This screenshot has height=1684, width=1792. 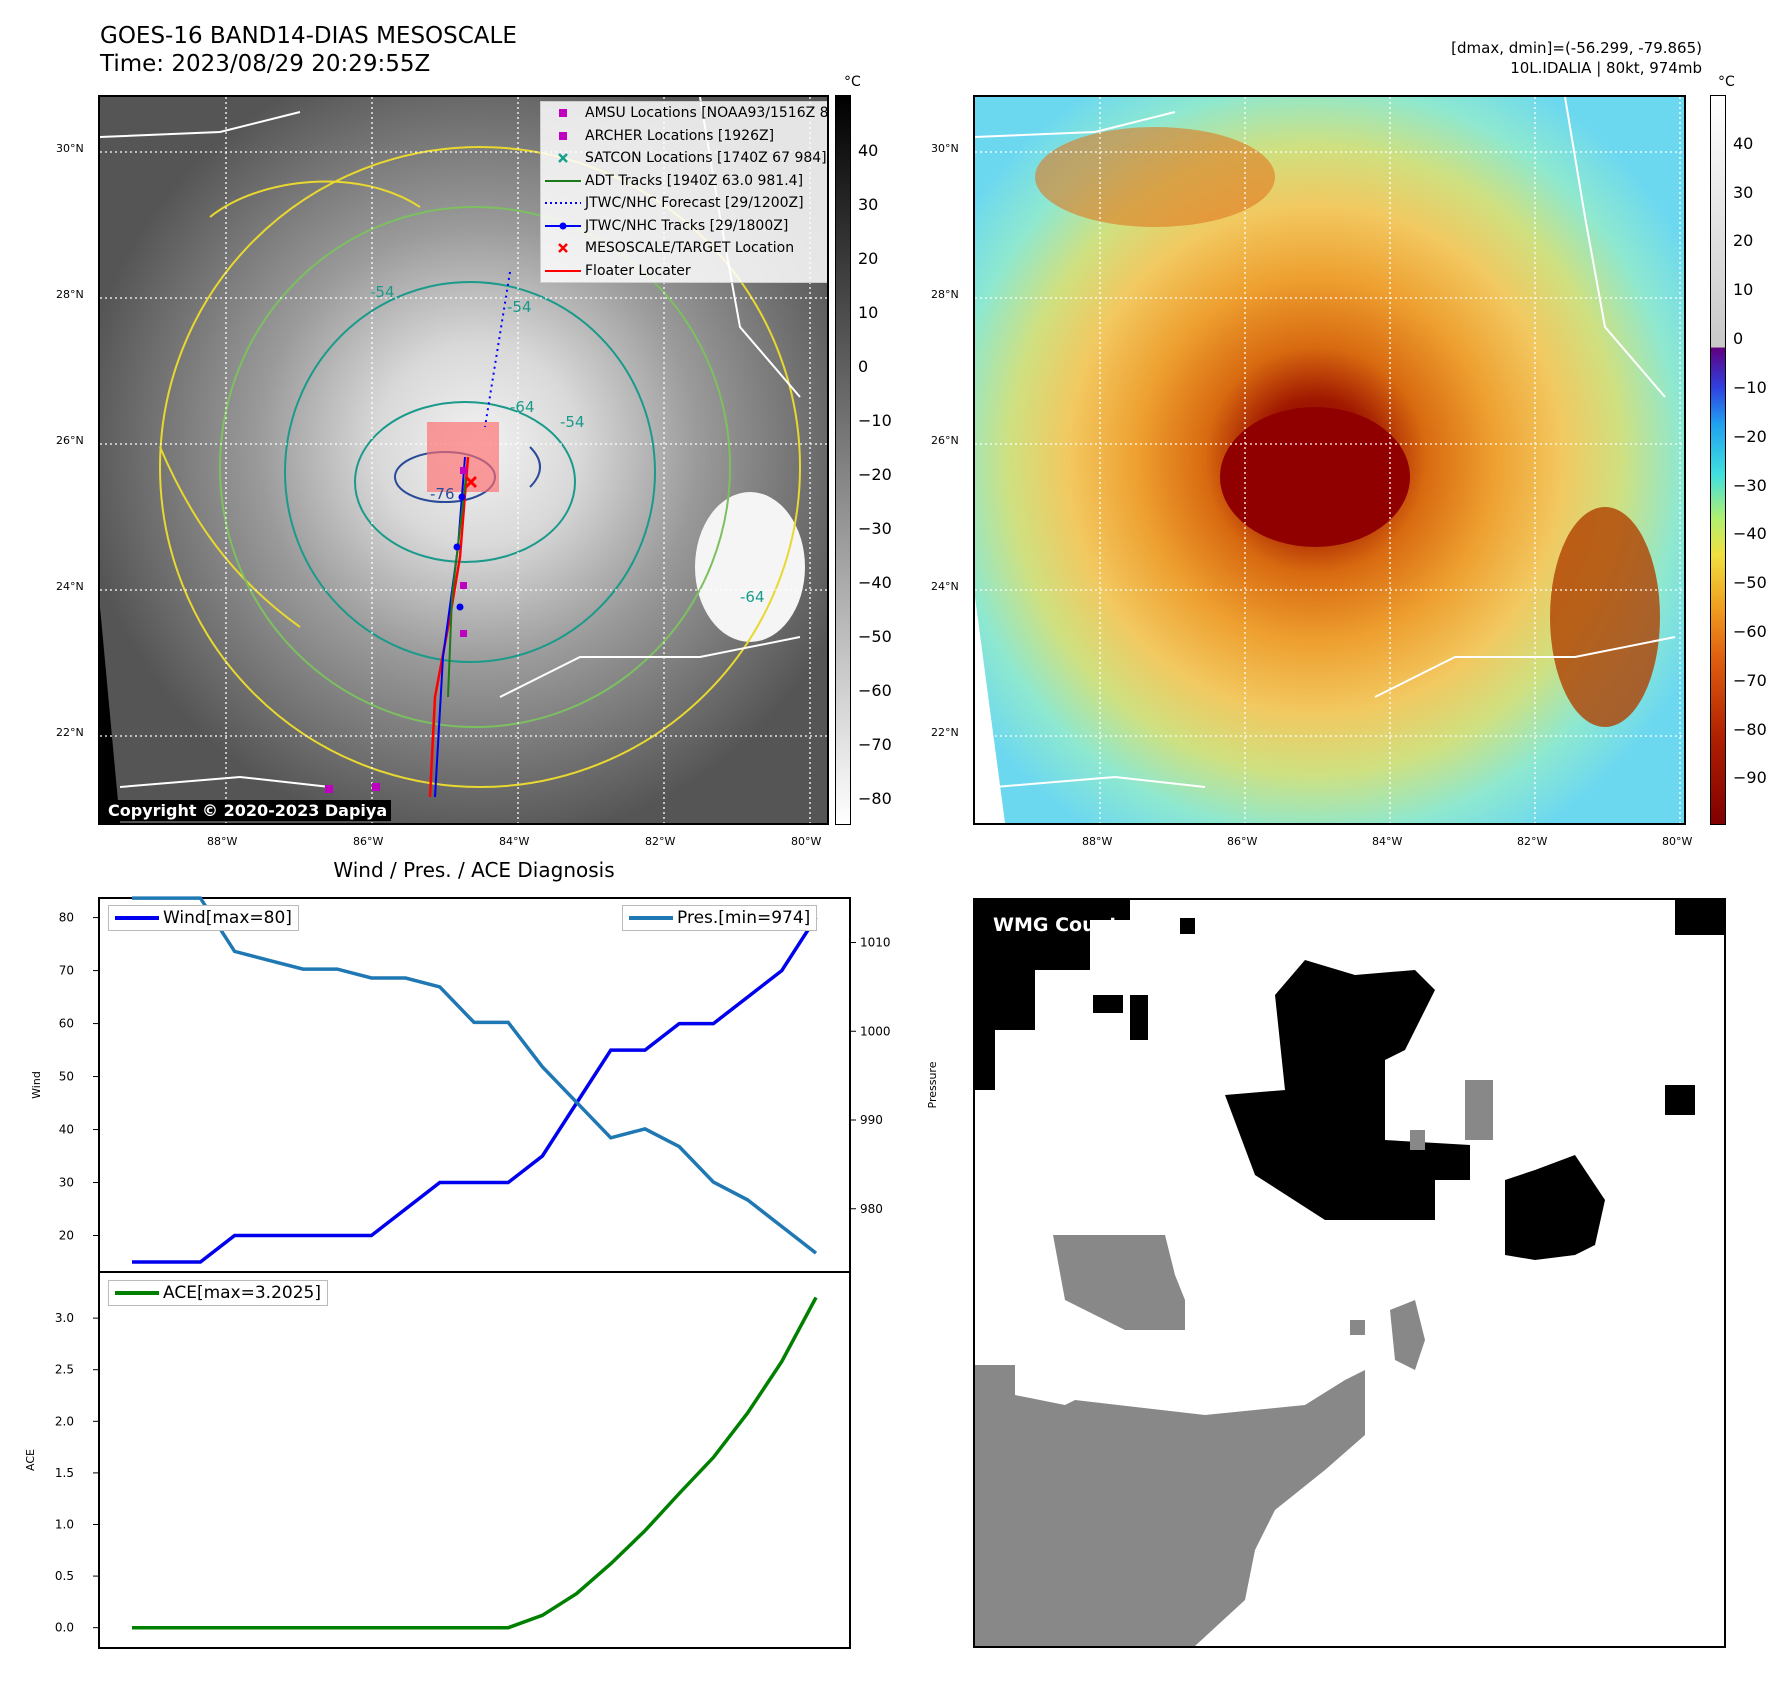 I want to click on gray-colorbar, so click(x=843, y=460).